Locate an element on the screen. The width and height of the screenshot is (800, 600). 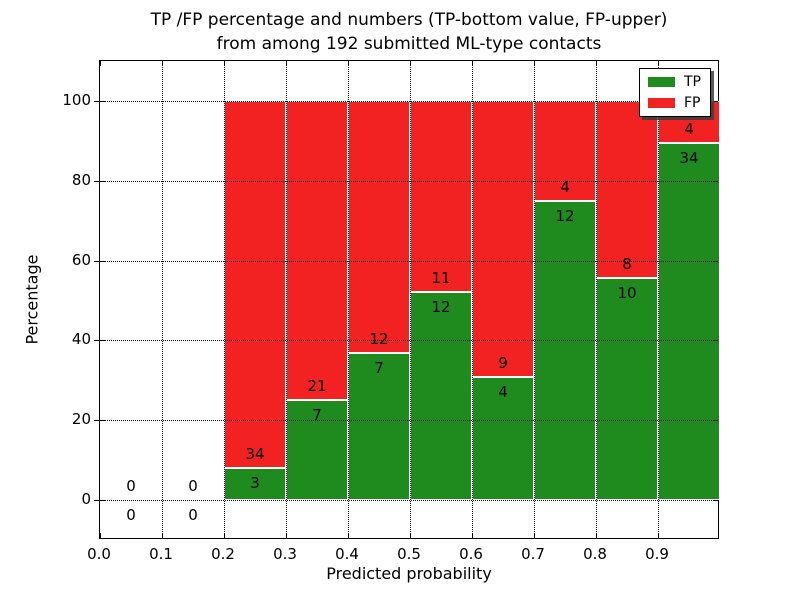
x-tick-label: 0.4 is located at coordinates (347, 554).